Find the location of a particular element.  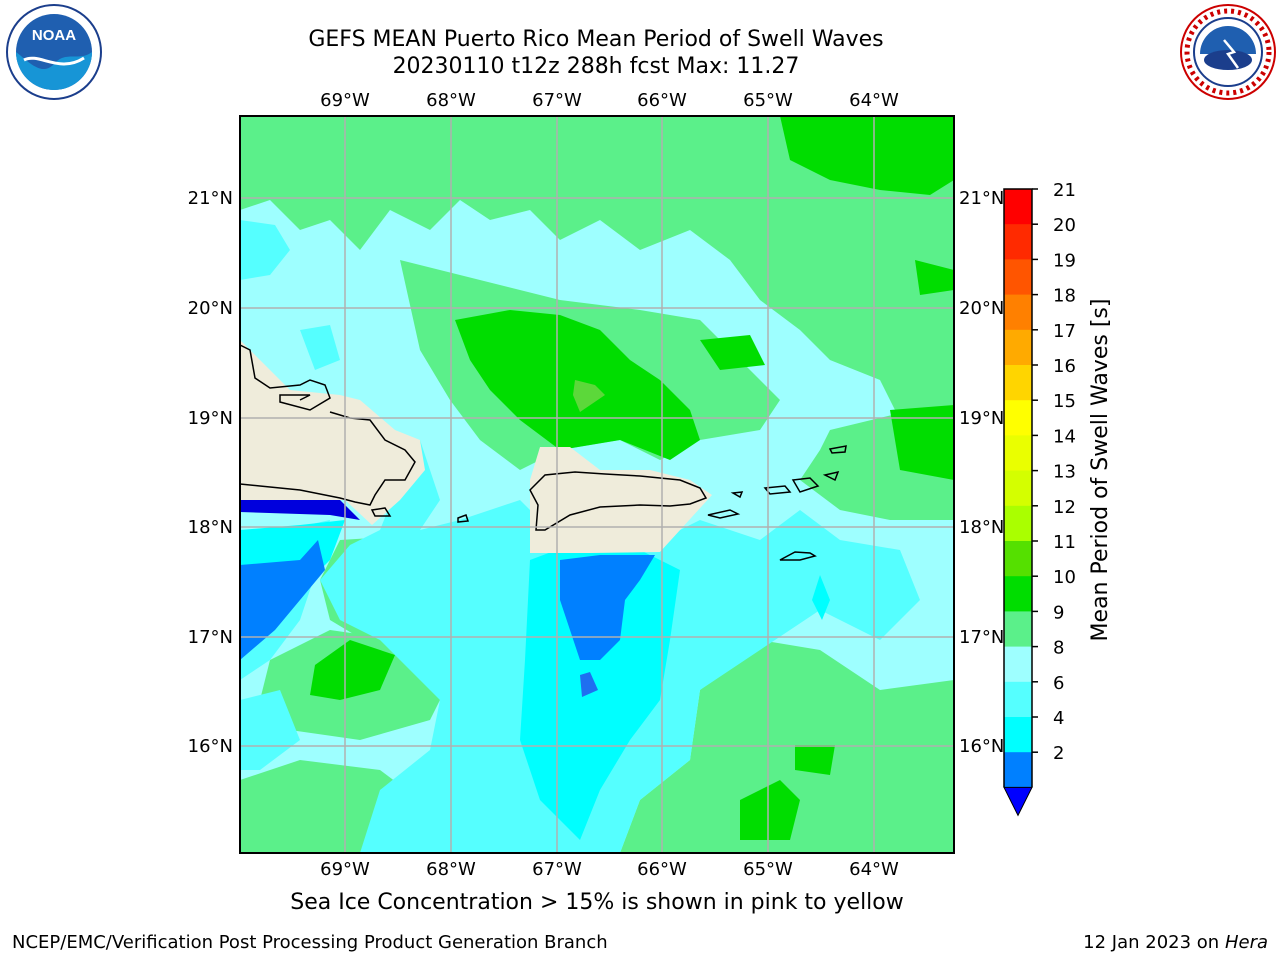

colorbar-tick-label: 16 is located at coordinates (1064, 366).